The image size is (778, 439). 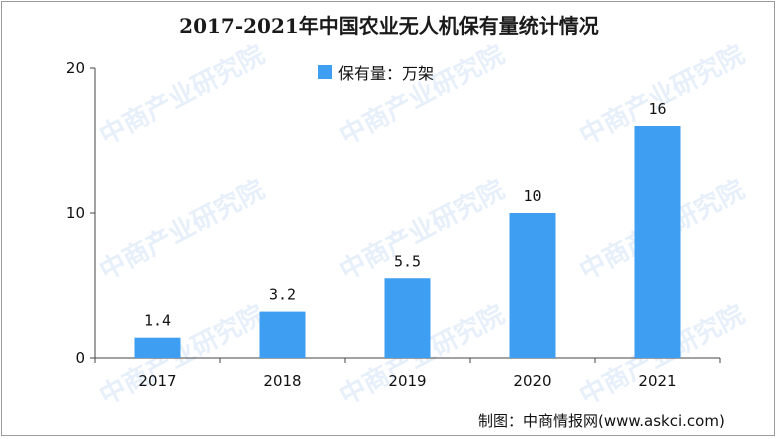 What do you see at coordinates (75, 213) in the screenshot?
I see `y-tick-label: 10` at bounding box center [75, 213].